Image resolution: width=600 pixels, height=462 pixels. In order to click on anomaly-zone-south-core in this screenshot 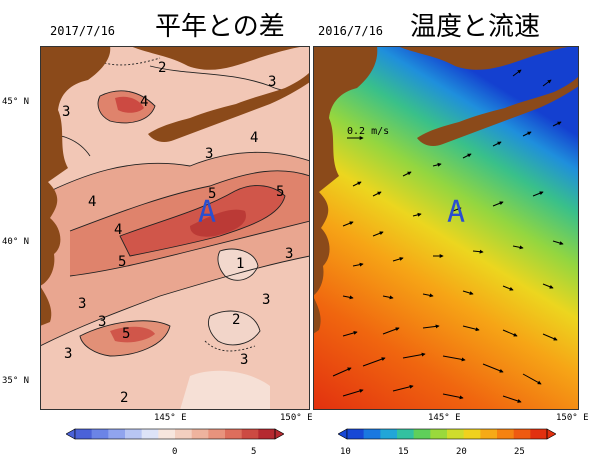, I will do `click(132, 334)`.